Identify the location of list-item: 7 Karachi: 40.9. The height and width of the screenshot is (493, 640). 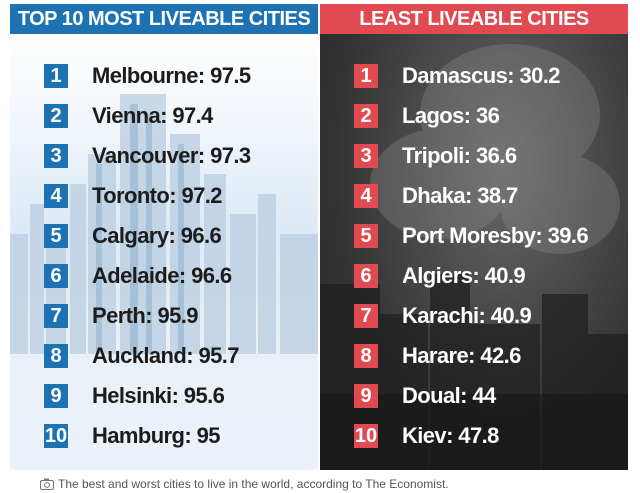
(474, 316).